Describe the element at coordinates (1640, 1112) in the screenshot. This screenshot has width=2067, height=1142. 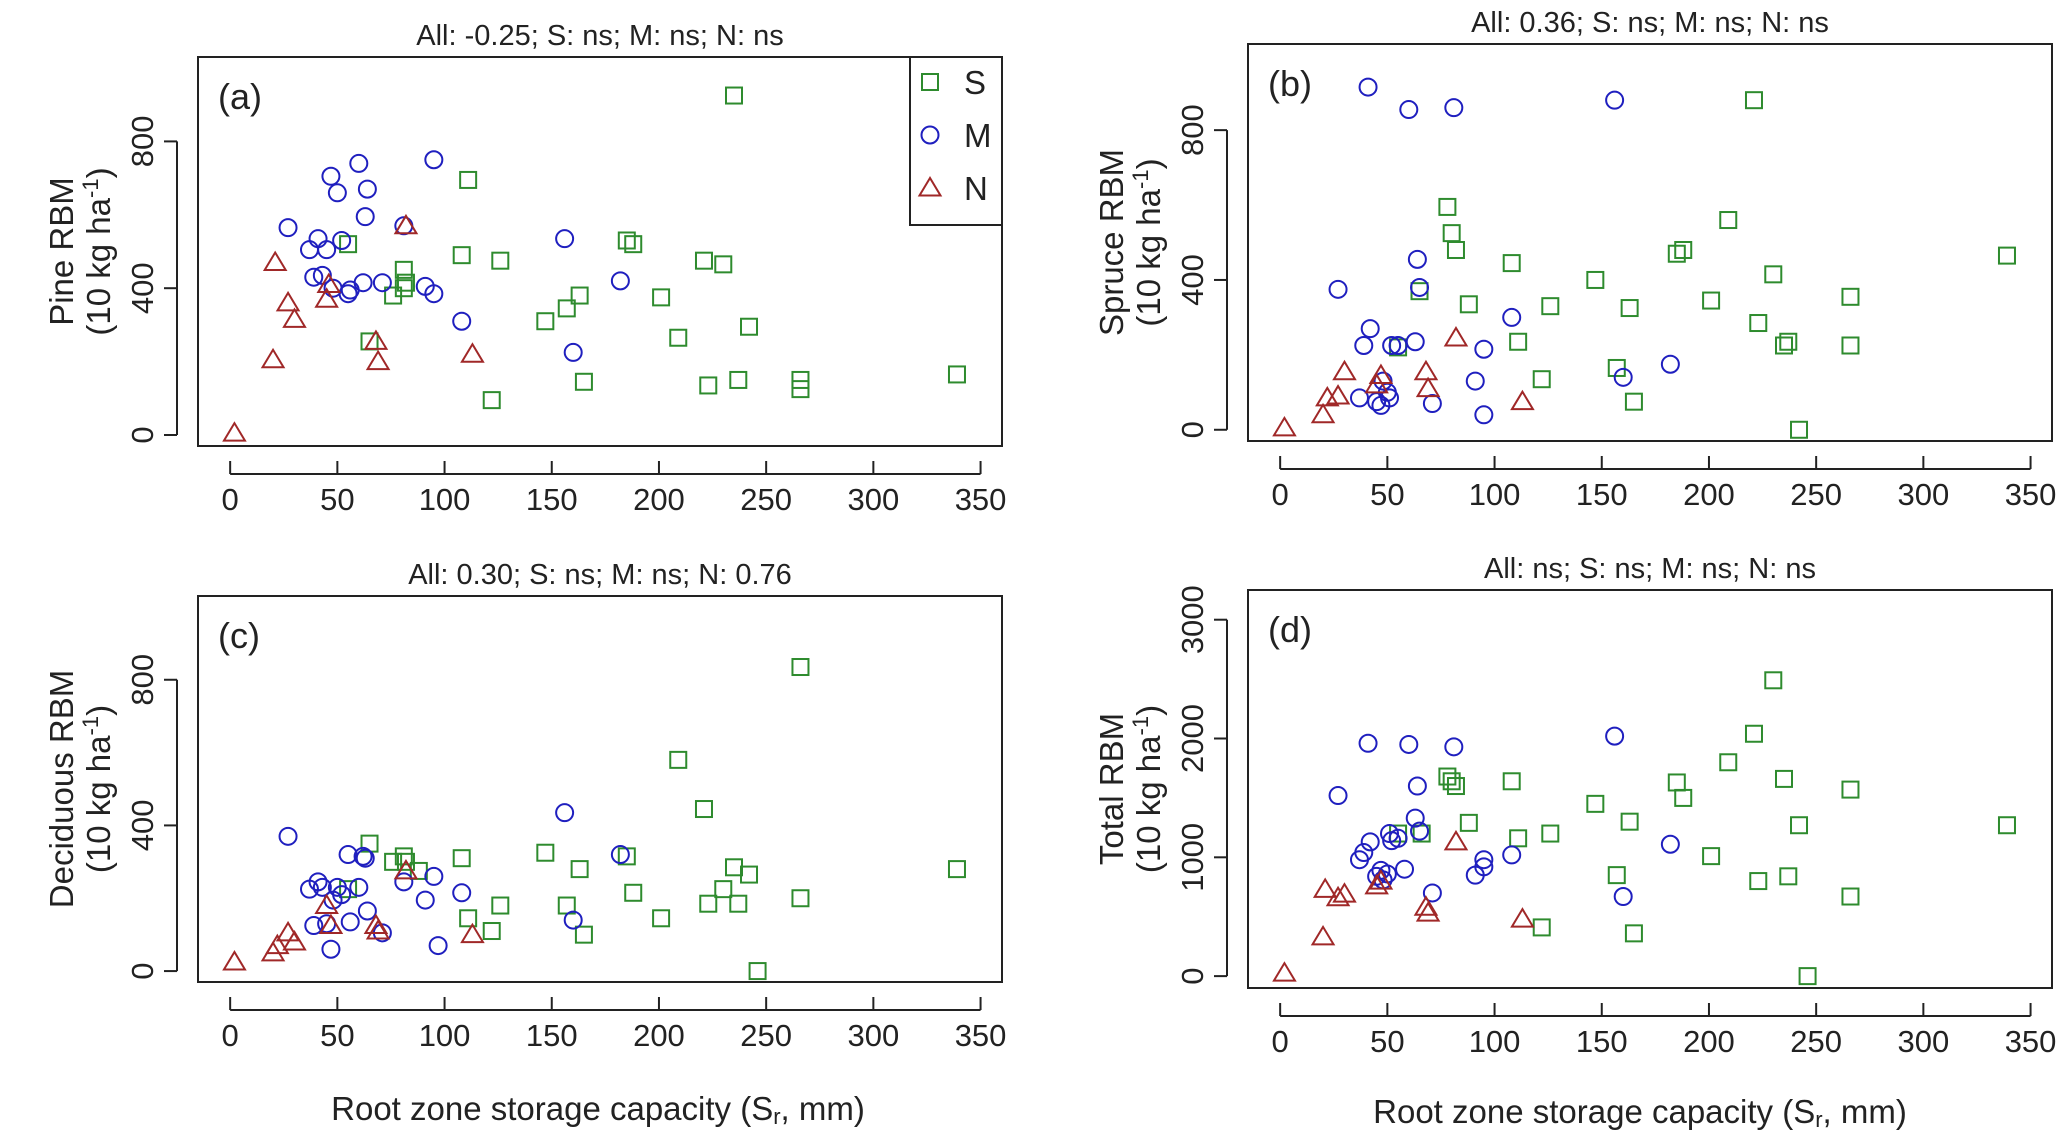
I see `x-axis-label-right: Root zone storage capacity (Sr, mm)` at that location.